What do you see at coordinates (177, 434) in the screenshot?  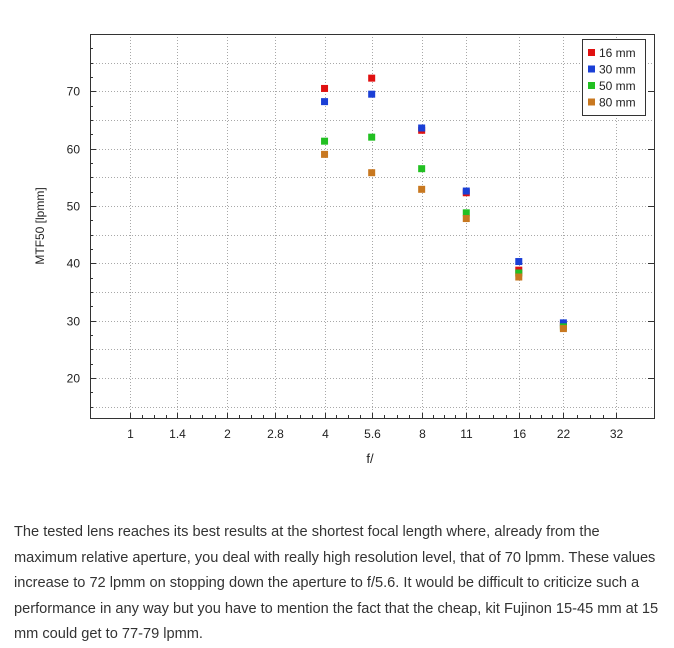 I see `x-tick-label: 1.4` at bounding box center [177, 434].